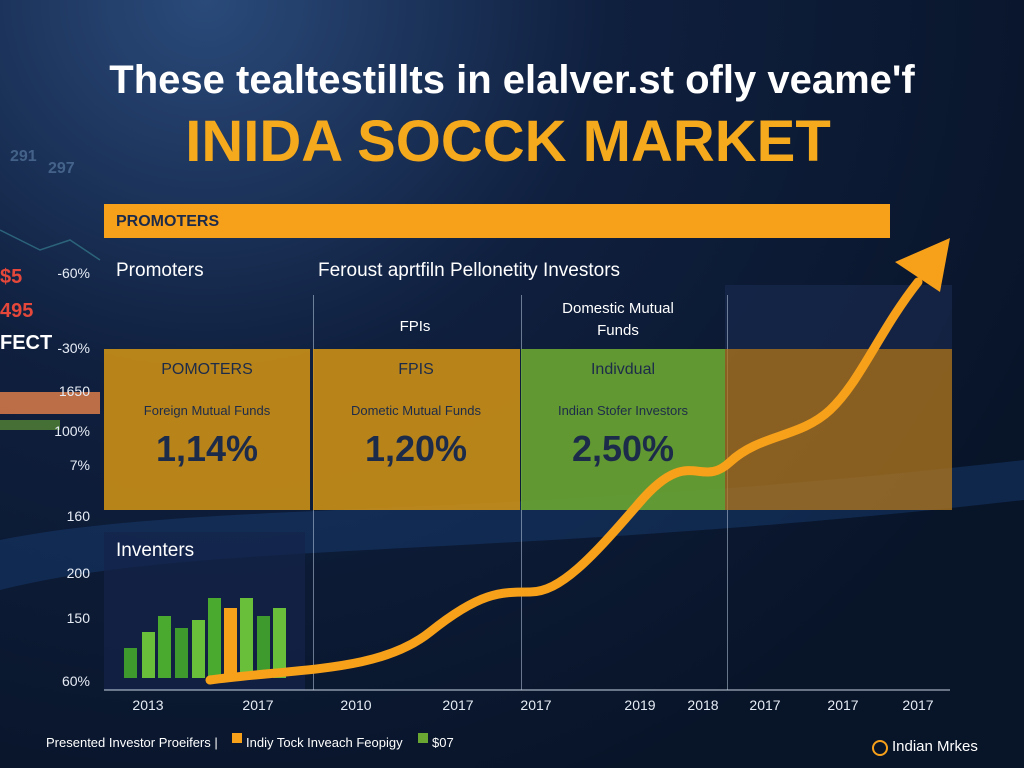 Image resolution: width=1024 pixels, height=768 pixels. What do you see at coordinates (23, 156) in the screenshot?
I see `ticker-text: 291` at bounding box center [23, 156].